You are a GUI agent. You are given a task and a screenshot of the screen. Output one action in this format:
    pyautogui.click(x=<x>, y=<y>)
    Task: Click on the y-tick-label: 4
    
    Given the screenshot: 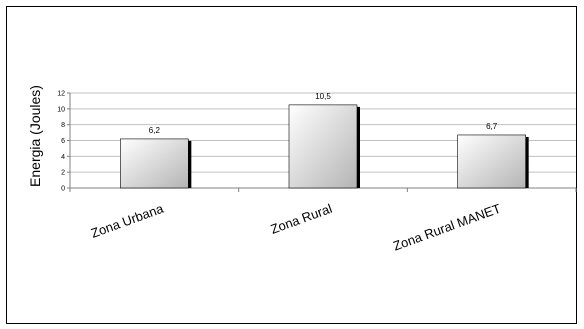 What is the action you would take?
    pyautogui.click(x=63, y=157)
    